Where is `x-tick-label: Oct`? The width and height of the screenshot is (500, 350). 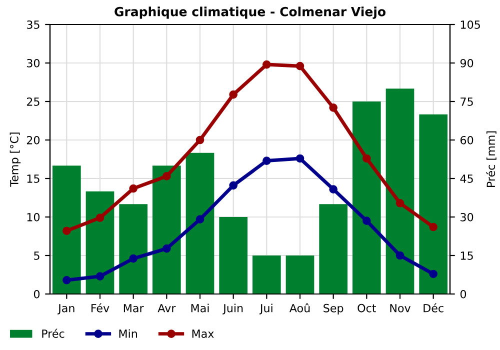 x-tick-label: Oct is located at coordinates (367, 308).